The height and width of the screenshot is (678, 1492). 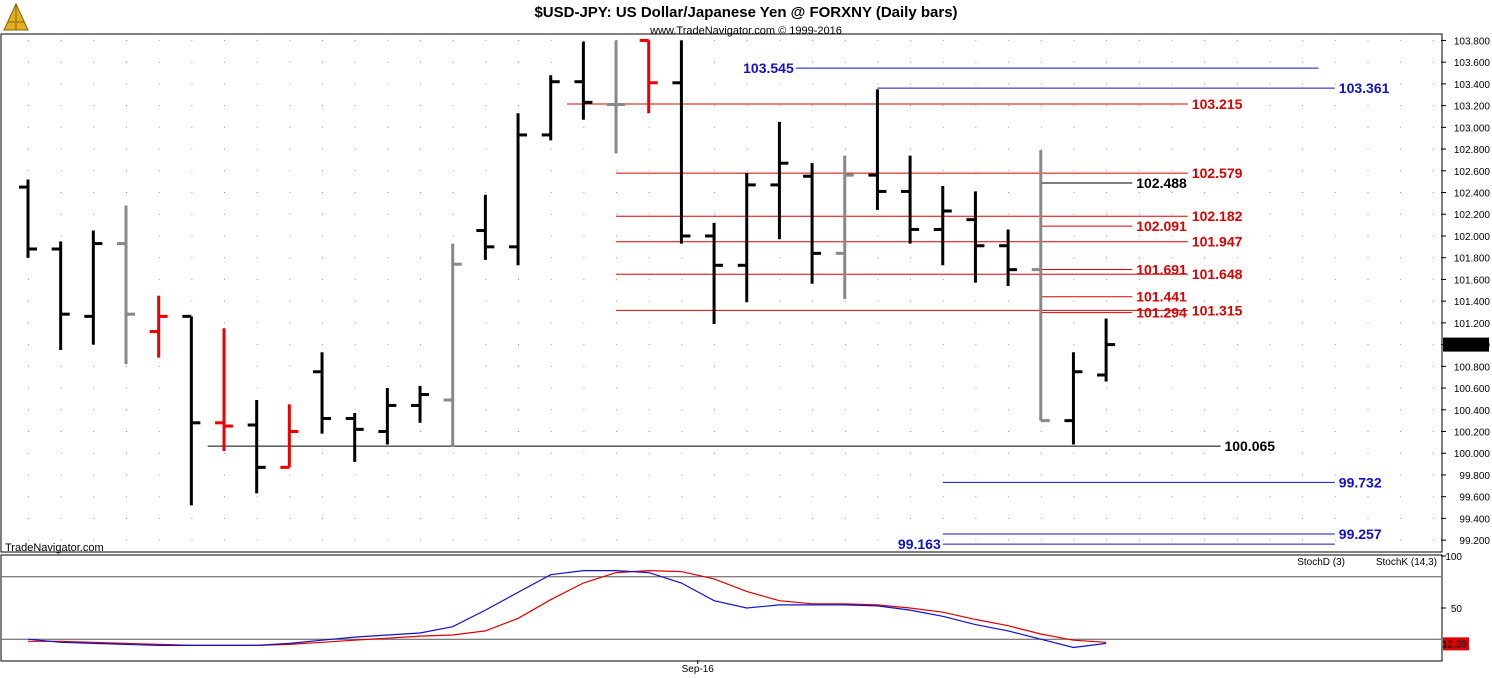 I want to click on y-tick-label: 99.600, so click(x=1474, y=498).